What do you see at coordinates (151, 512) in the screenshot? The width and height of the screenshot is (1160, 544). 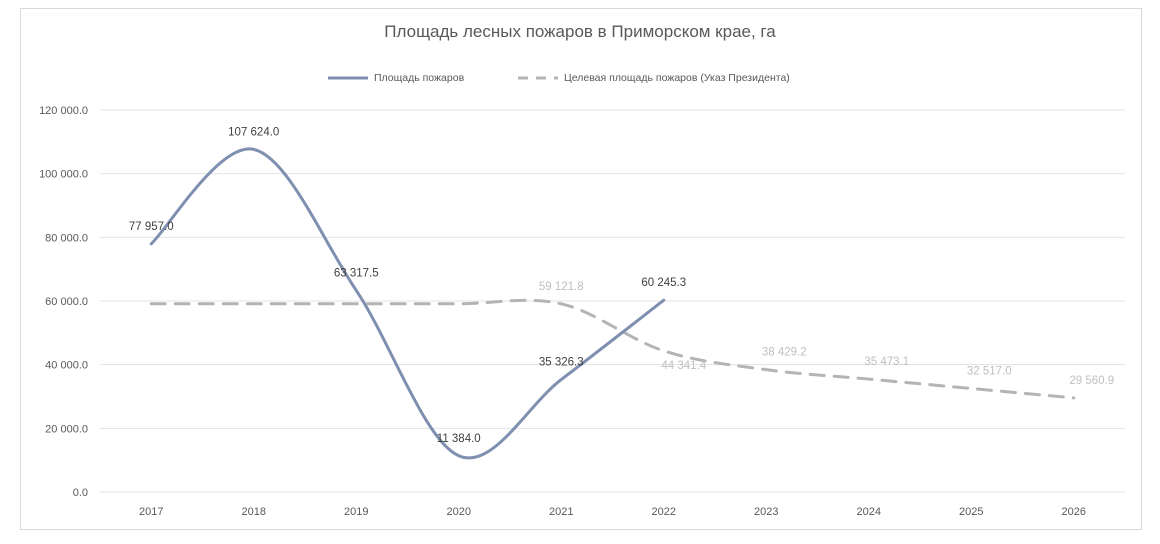 I see `x-tick-label: 2017` at bounding box center [151, 512].